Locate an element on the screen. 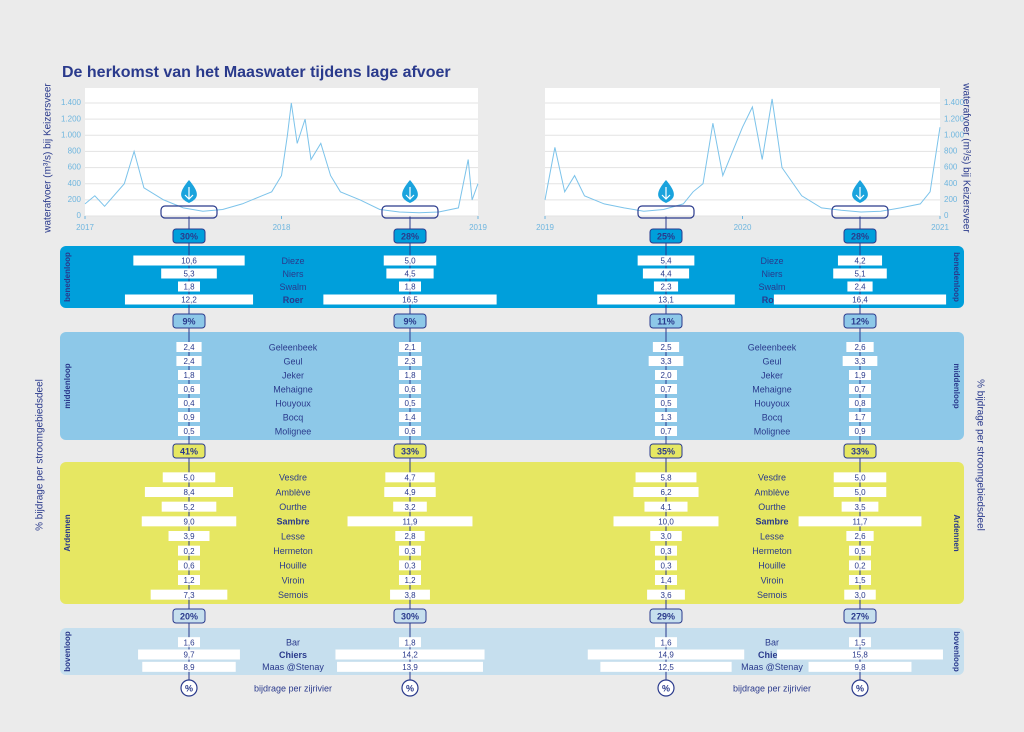  total-label: 33% is located at coordinates (860, 451).